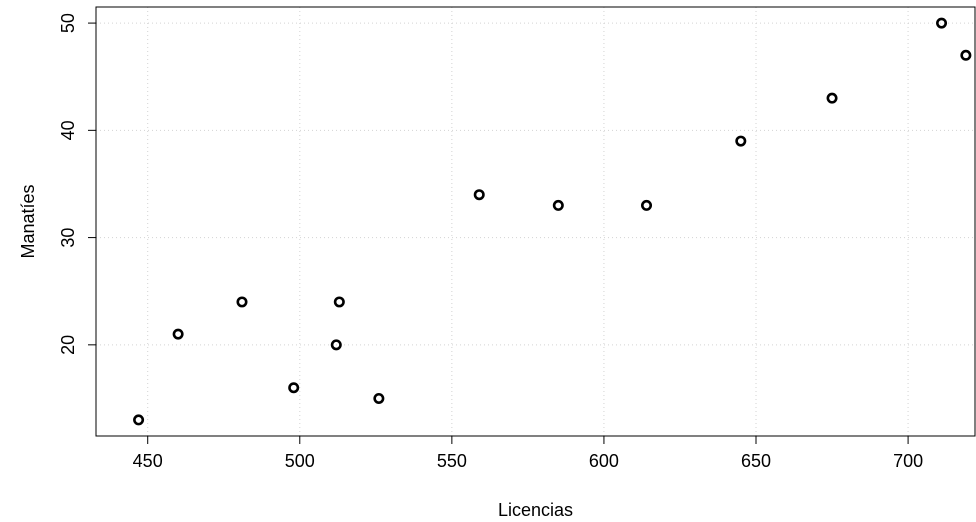  What do you see at coordinates (77, 184) in the screenshot?
I see `y-axis: 20 30 40 50` at bounding box center [77, 184].